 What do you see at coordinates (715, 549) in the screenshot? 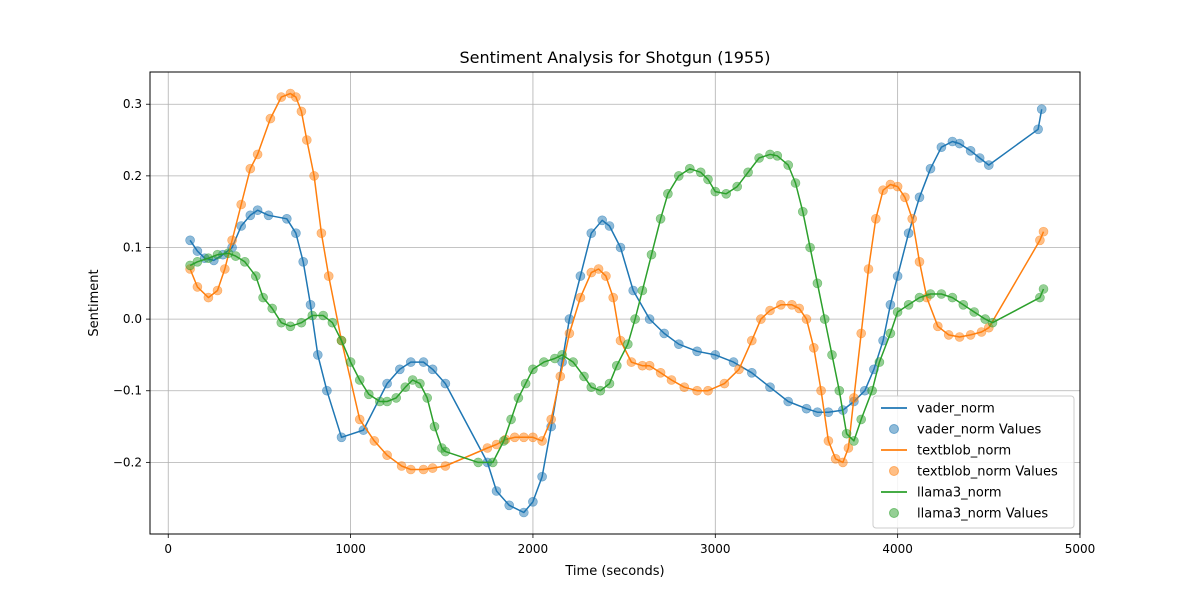
I see `x-tick-label: 3000` at bounding box center [715, 549].